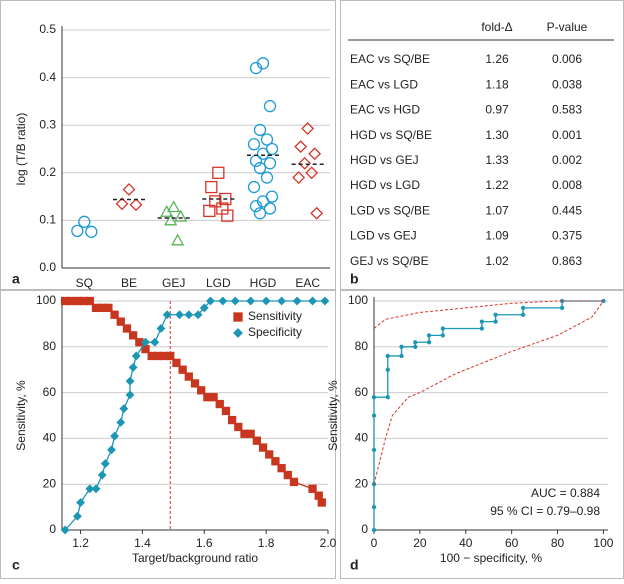 The width and height of the screenshot is (624, 584). I want to click on table-cell: HGD vs LGD, so click(385, 185).